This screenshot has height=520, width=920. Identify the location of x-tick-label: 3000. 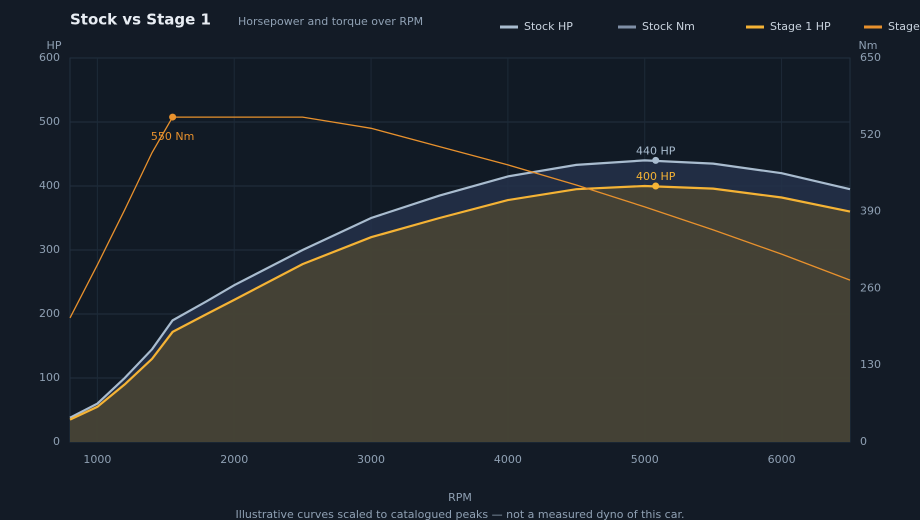
(371, 459).